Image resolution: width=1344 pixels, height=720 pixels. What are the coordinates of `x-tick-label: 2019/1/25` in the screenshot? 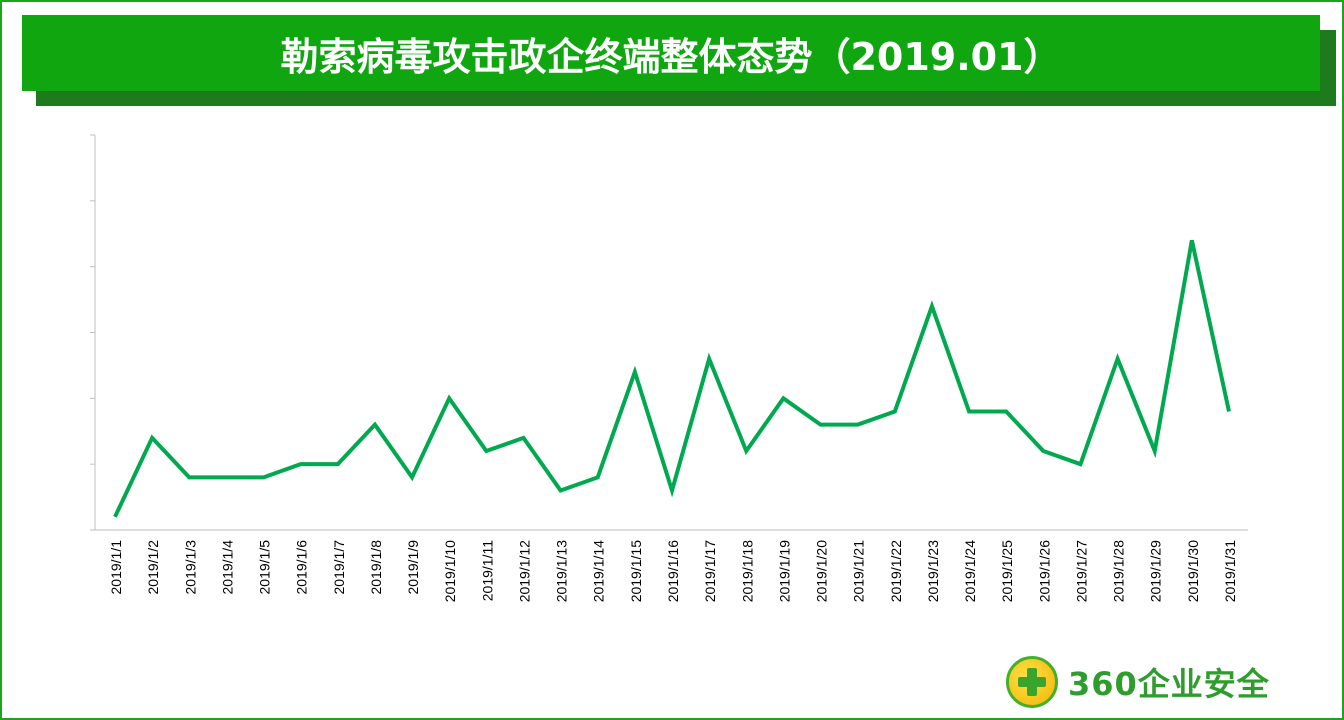 It's located at (1007, 571).